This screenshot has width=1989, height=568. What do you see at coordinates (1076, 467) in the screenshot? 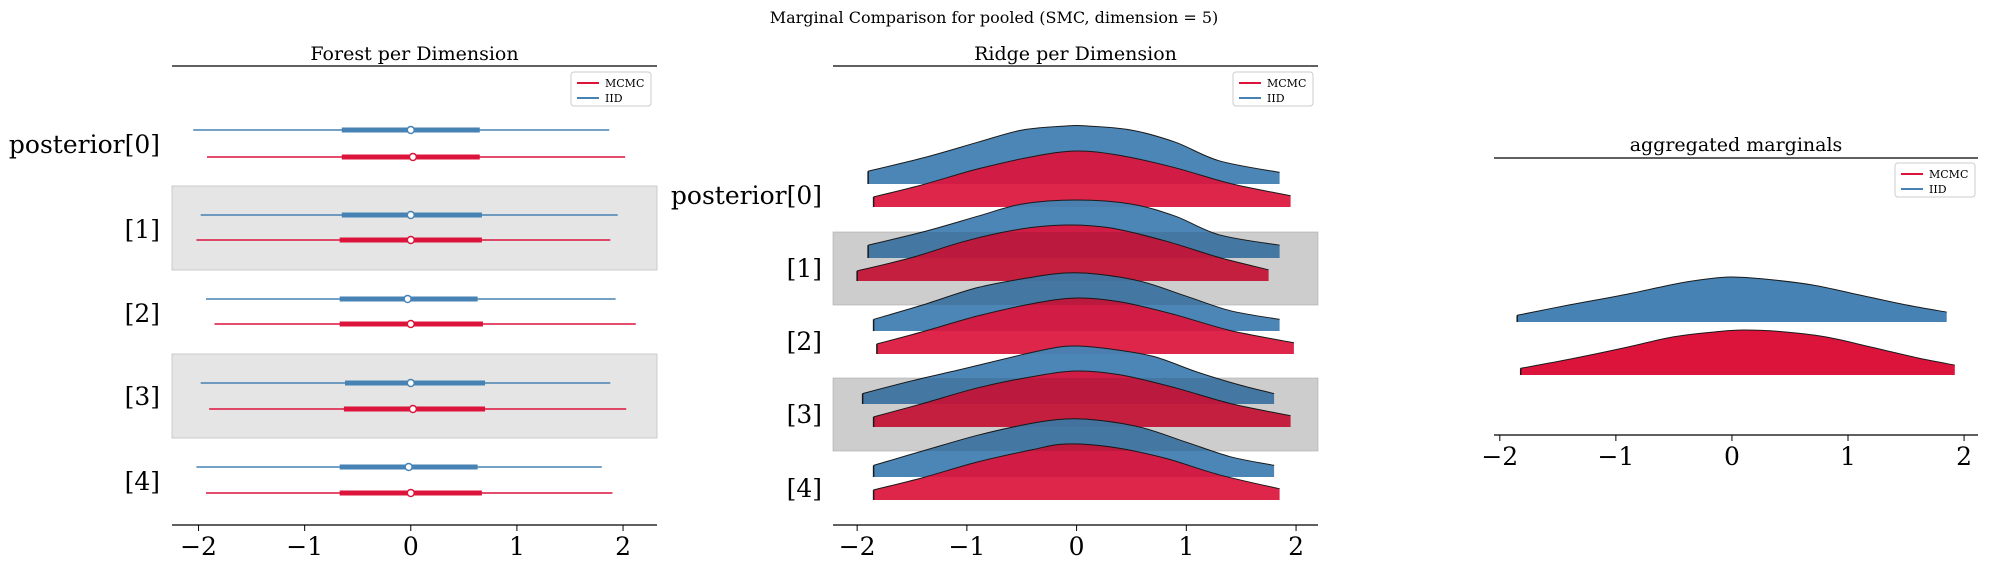
I see `mcmc-ridge-4-outline` at bounding box center [1076, 467].